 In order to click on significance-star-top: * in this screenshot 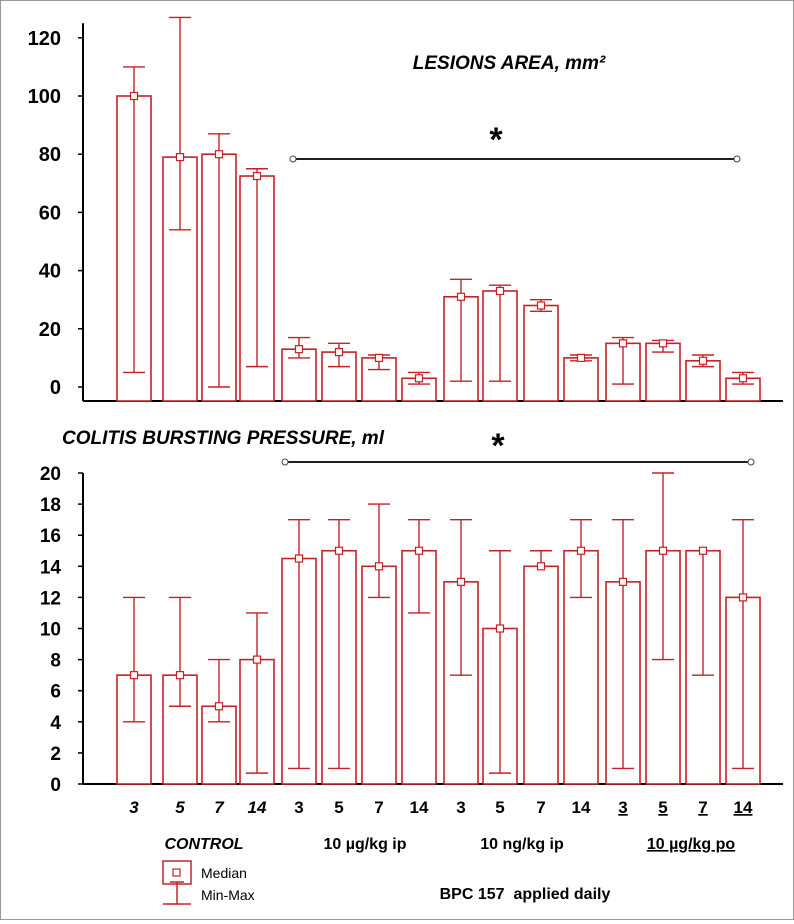, I will do `click(496, 140)`.